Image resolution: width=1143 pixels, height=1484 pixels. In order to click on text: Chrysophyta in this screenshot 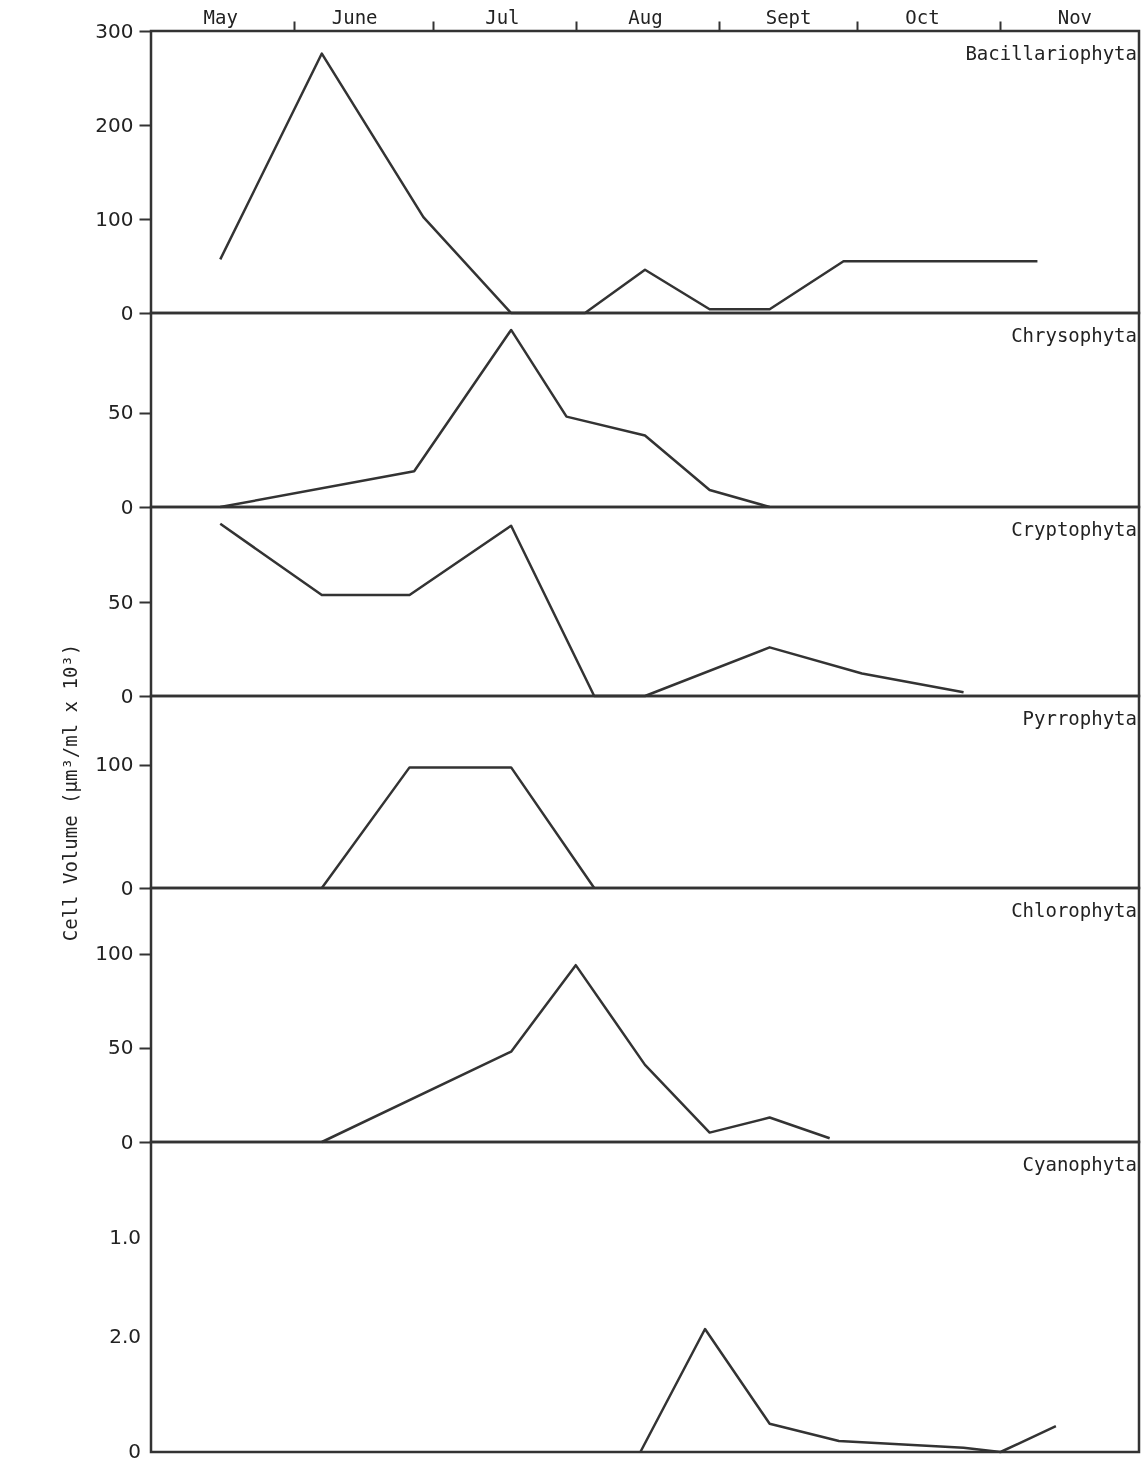, I will do `click(1074, 335)`.